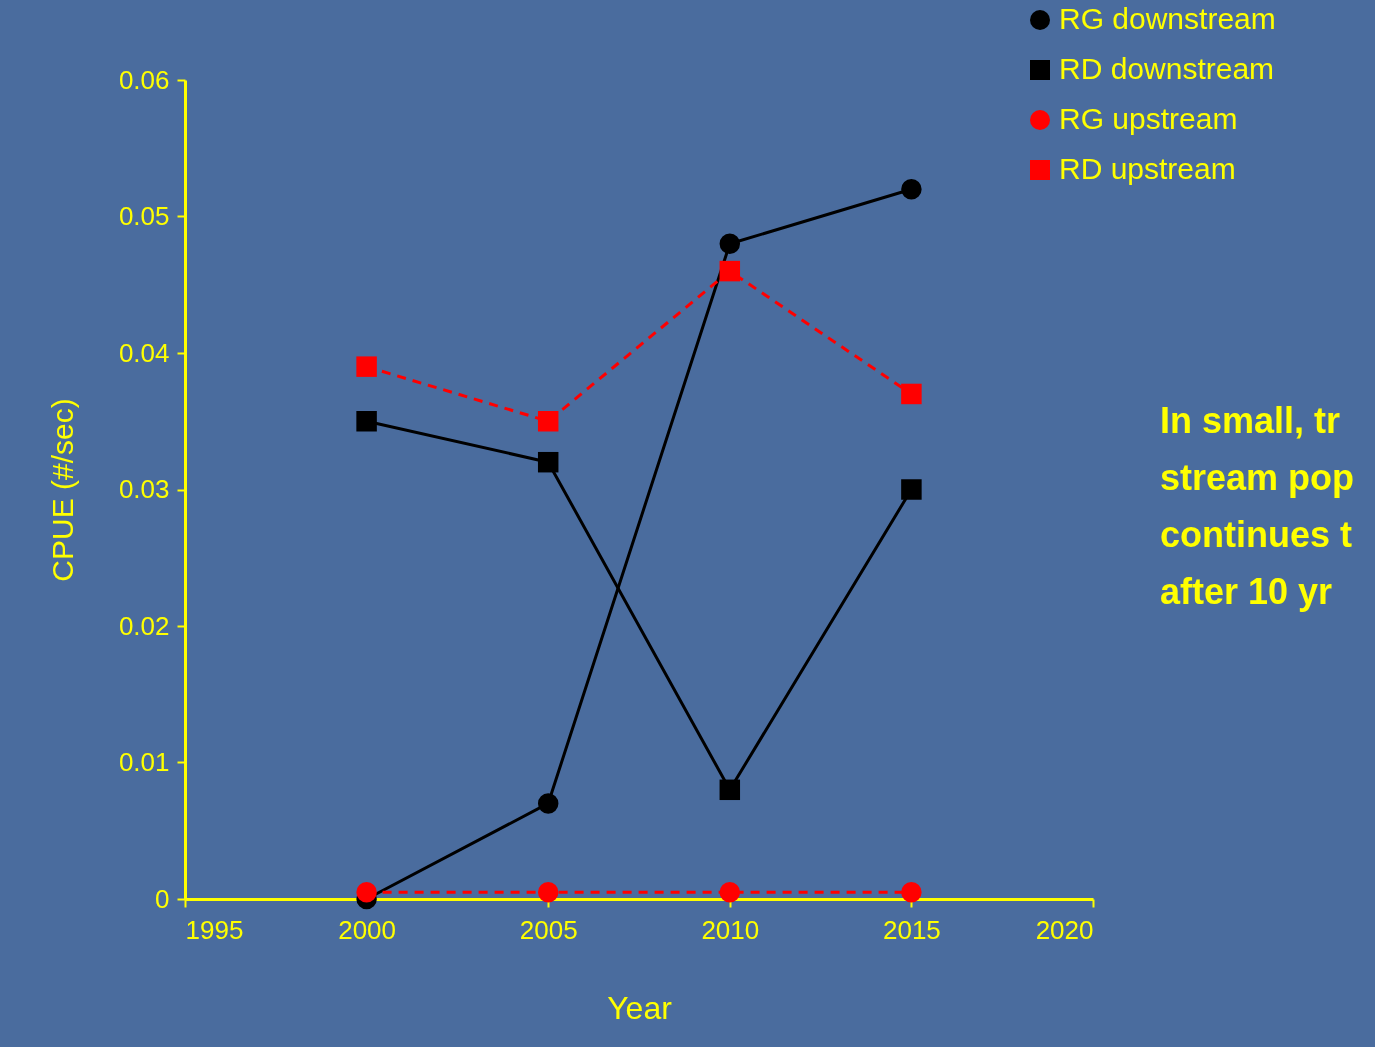  Describe the element at coordinates (367, 929) in the screenshot. I see `x-tick-label: 2000` at that location.